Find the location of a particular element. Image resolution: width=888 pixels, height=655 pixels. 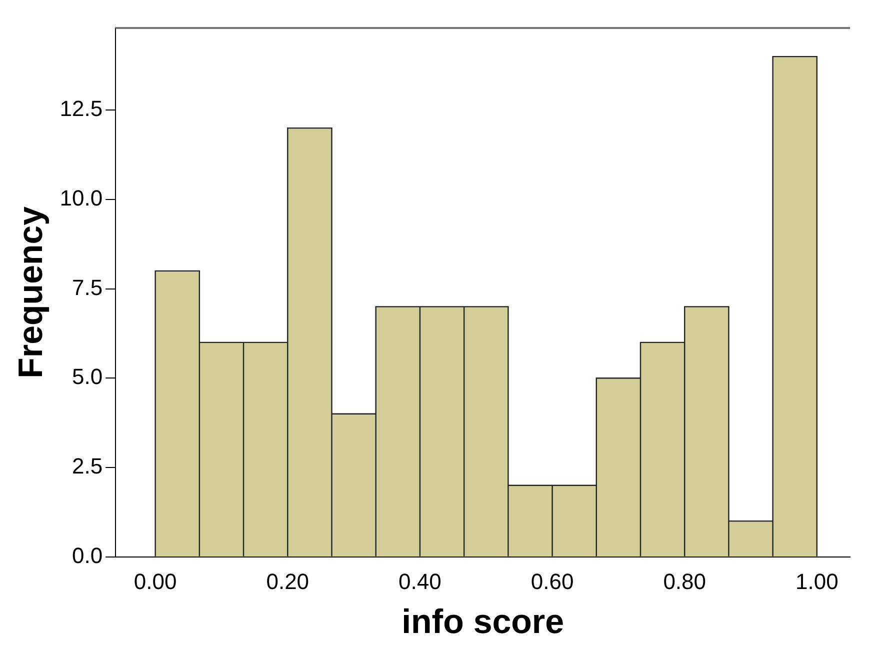

x-tick-label: 1.00 is located at coordinates (817, 581).